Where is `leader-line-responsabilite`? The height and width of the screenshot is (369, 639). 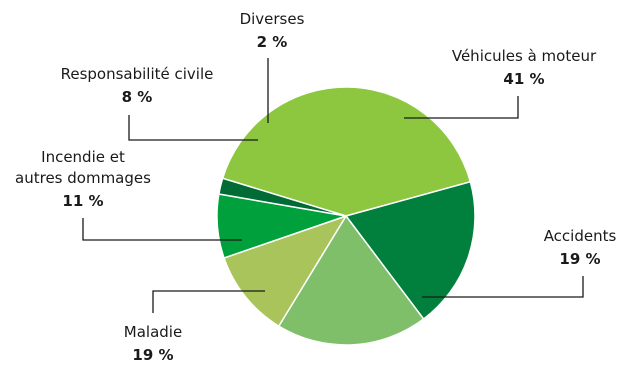 leader-line-responsabilite is located at coordinates (193, 128).